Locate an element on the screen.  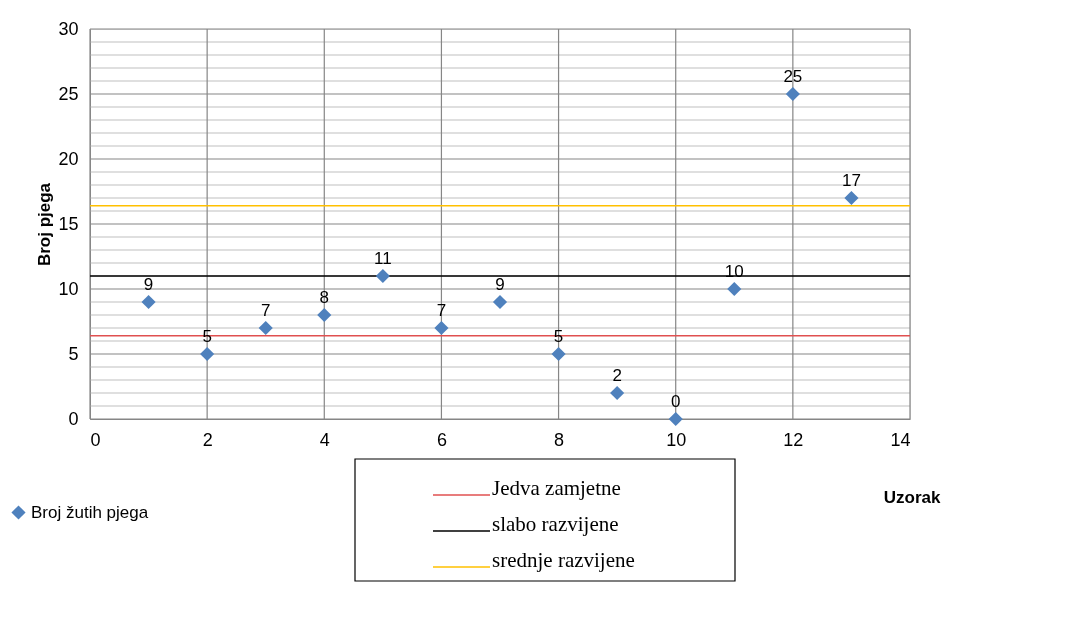
x-tick-label: 0 is located at coordinates (95, 439).